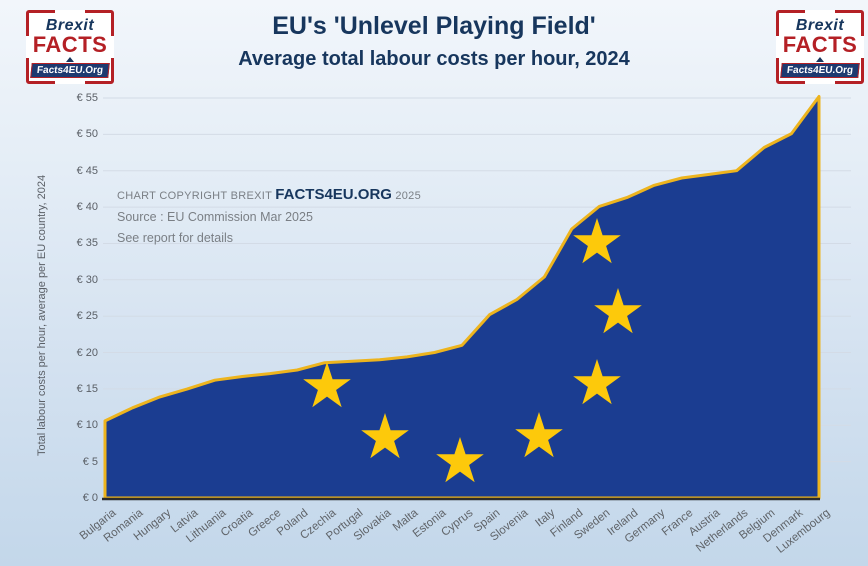 The image size is (868, 566). What do you see at coordinates (196, 196) in the screenshot?
I see `copyright-prefix: CHART COPYRIGHT BREXIT` at bounding box center [196, 196].